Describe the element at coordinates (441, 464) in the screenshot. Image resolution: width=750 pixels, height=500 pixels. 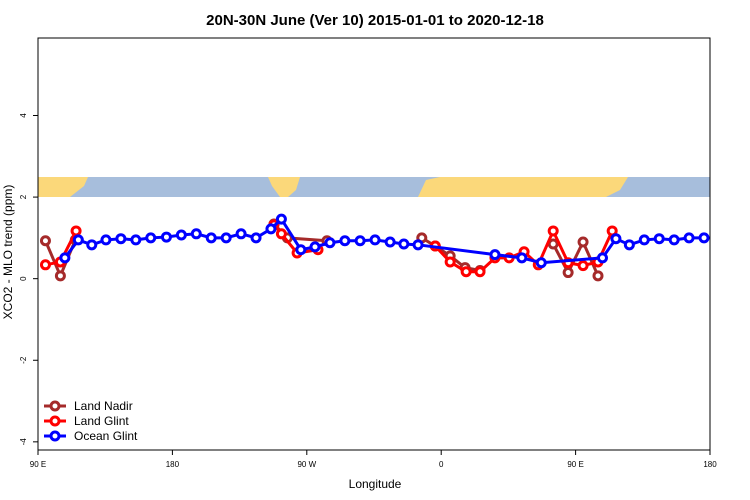
I see `x-tick-label: 0` at that location.